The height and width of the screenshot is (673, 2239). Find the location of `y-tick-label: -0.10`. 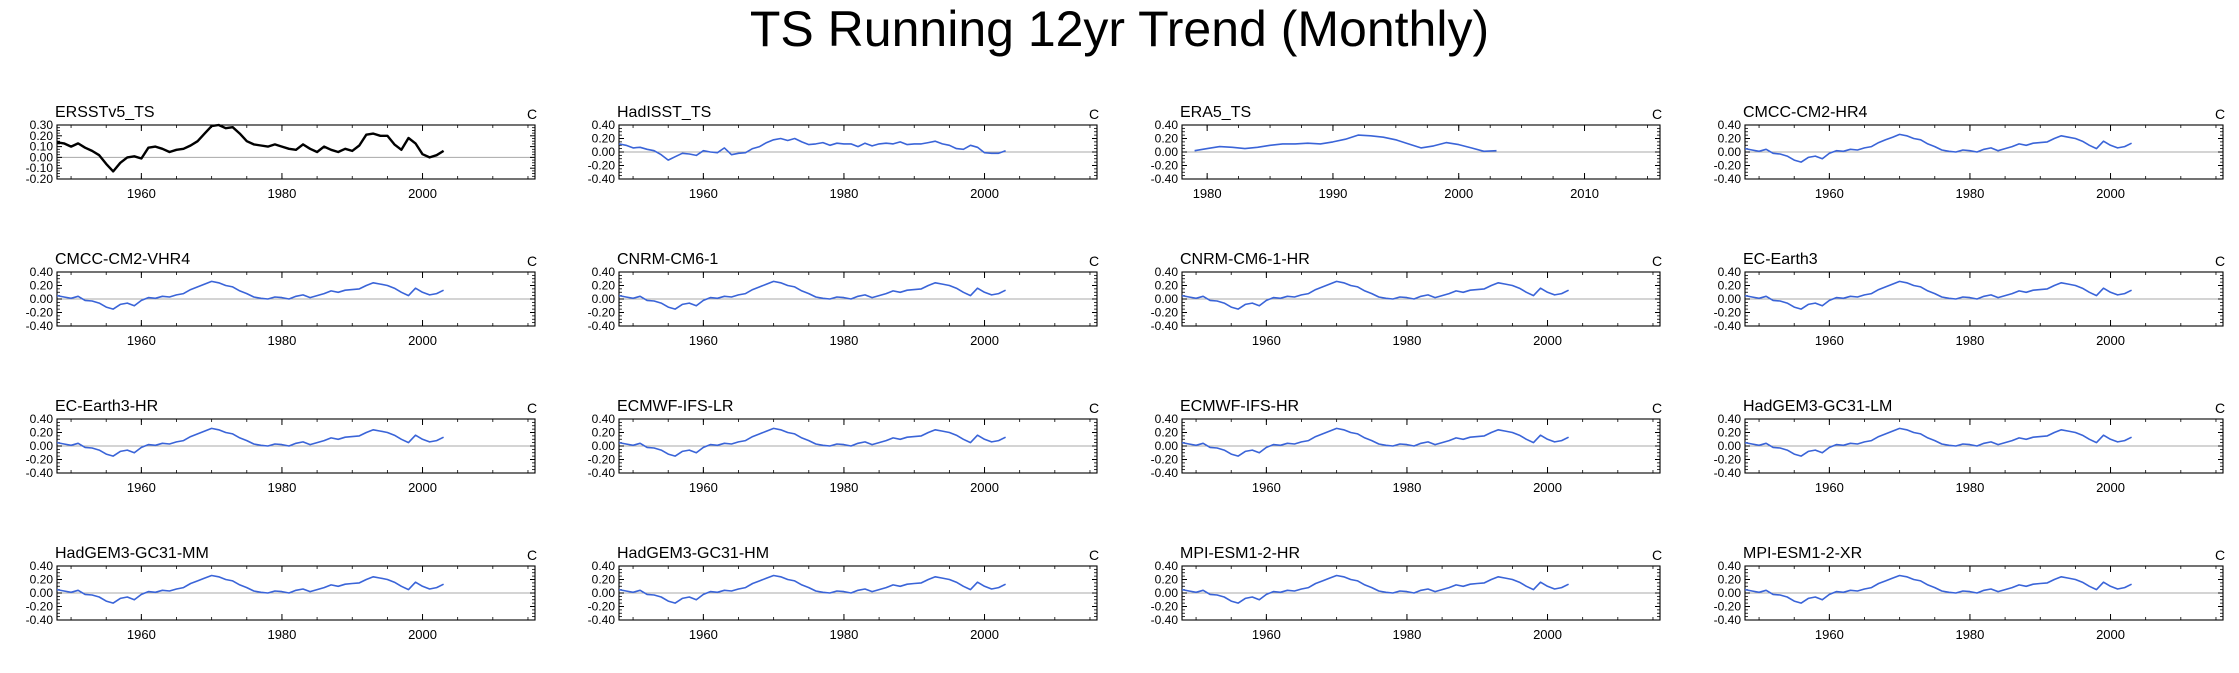

y-tick-label: -0.10 is located at coordinates (40, 168).